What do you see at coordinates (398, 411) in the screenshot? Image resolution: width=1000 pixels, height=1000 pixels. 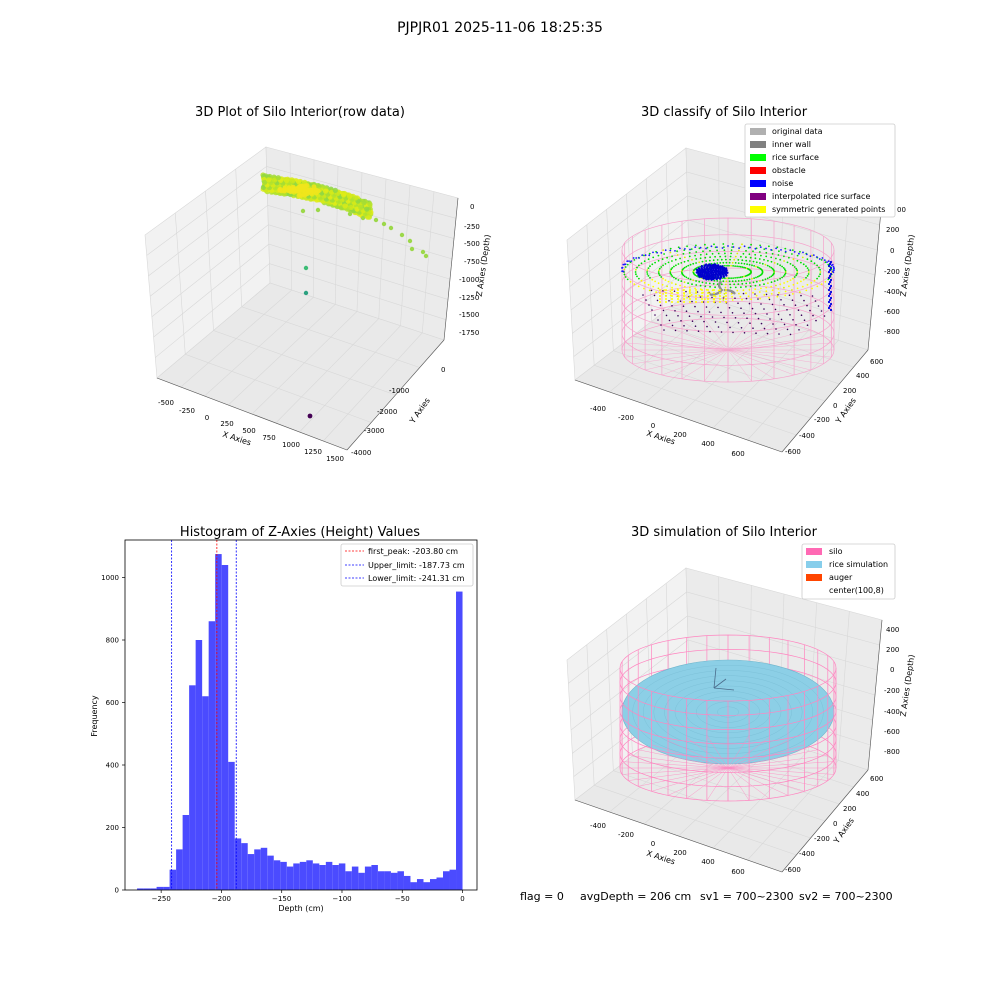 I see `raw-data-3d-yticks: 0 -1000 -2000 -3000 -4000` at bounding box center [398, 411].